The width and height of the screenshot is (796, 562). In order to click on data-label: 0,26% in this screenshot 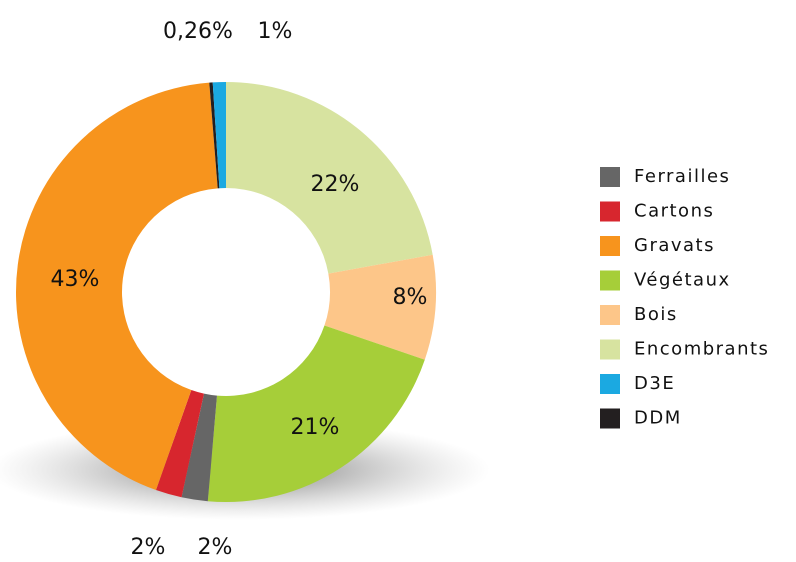, I will do `click(198, 31)`.